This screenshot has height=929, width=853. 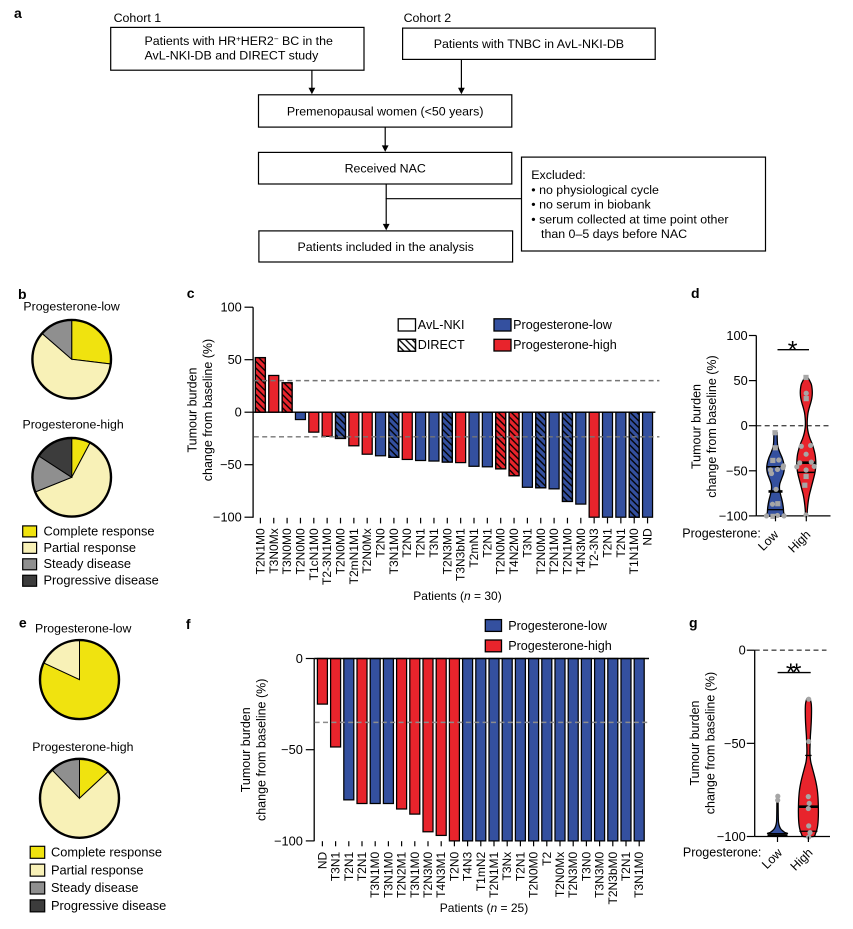 What do you see at coordinates (613, 877) in the screenshot?
I see `svg-text: T2N3bM0` at bounding box center [613, 877].